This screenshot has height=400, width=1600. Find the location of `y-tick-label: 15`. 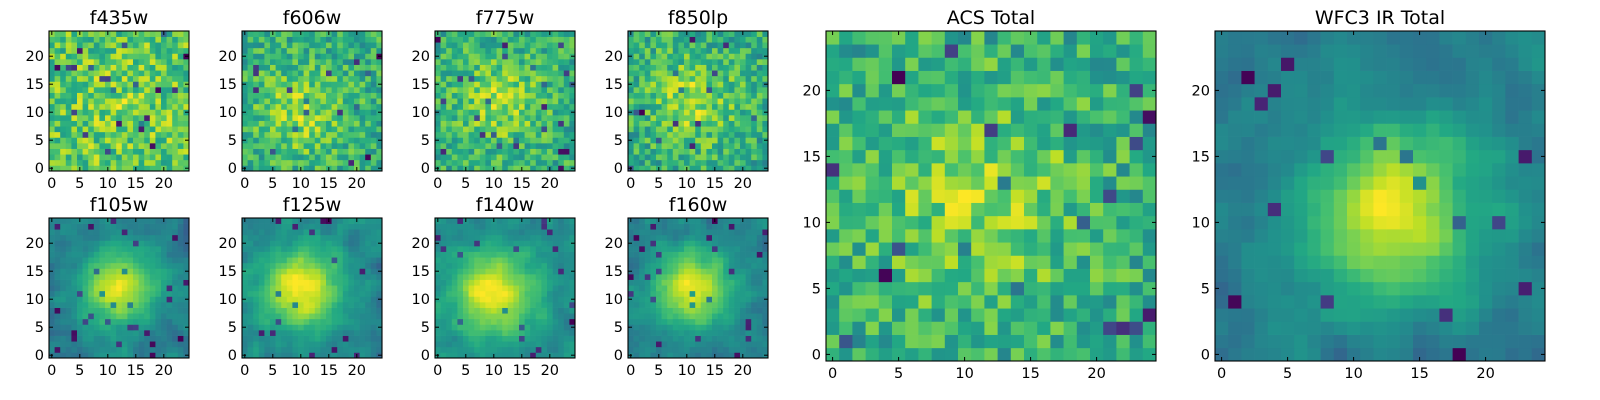

y-tick-label: 15 is located at coordinates (421, 272).